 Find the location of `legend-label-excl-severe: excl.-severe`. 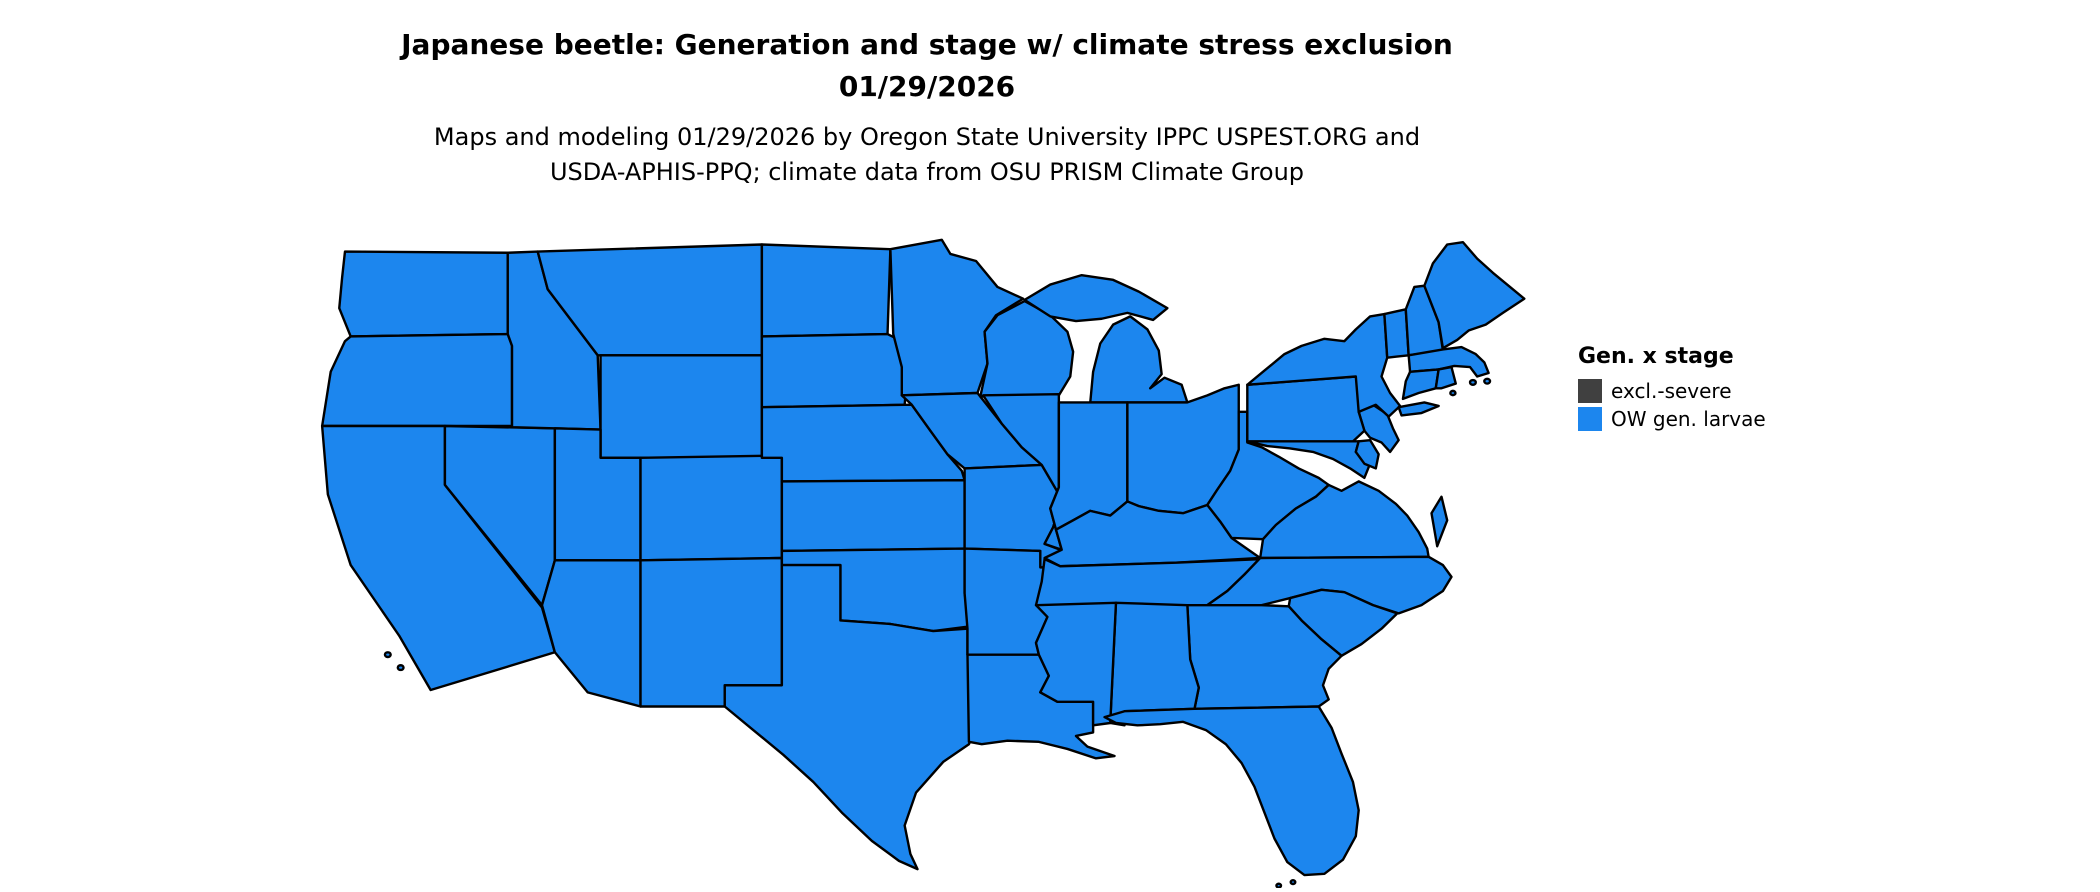

legend-label-excl-severe: excl.-severe is located at coordinates (1671, 391).